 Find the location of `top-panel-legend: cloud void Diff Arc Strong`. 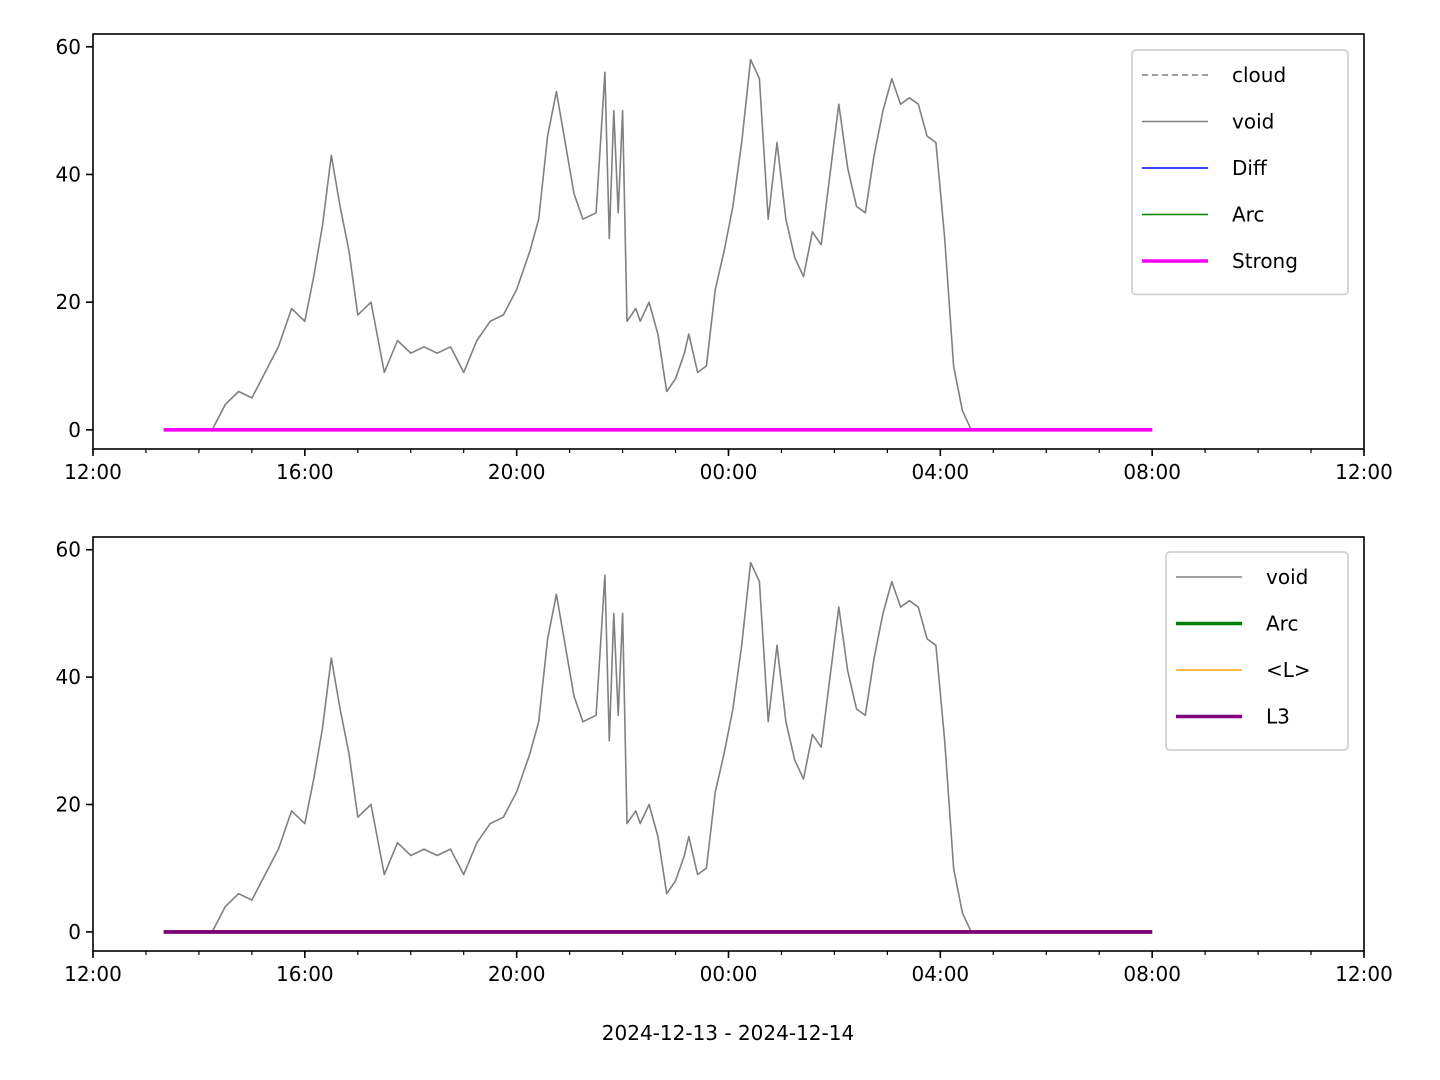

top-panel-legend: cloud void Diff Arc Strong is located at coordinates (1240, 172).